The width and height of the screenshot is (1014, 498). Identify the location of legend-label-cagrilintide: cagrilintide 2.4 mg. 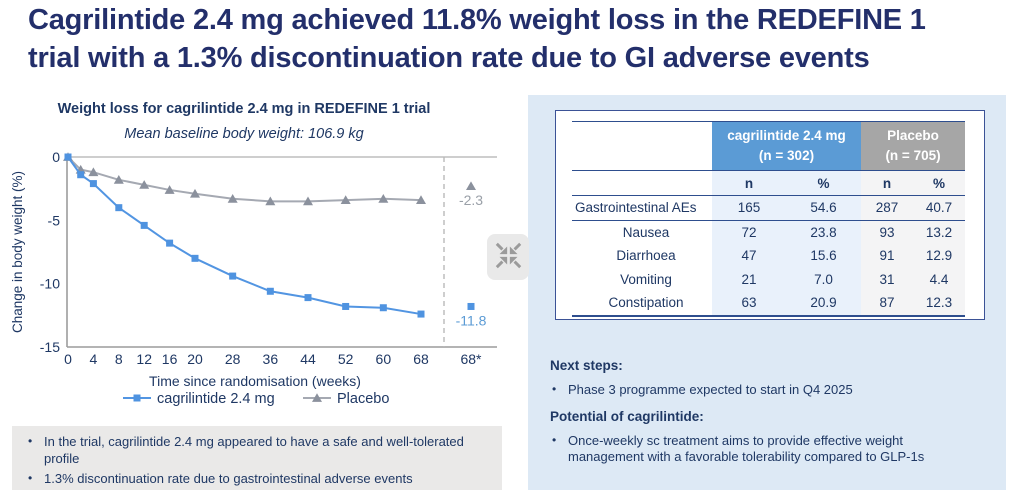
(216, 399).